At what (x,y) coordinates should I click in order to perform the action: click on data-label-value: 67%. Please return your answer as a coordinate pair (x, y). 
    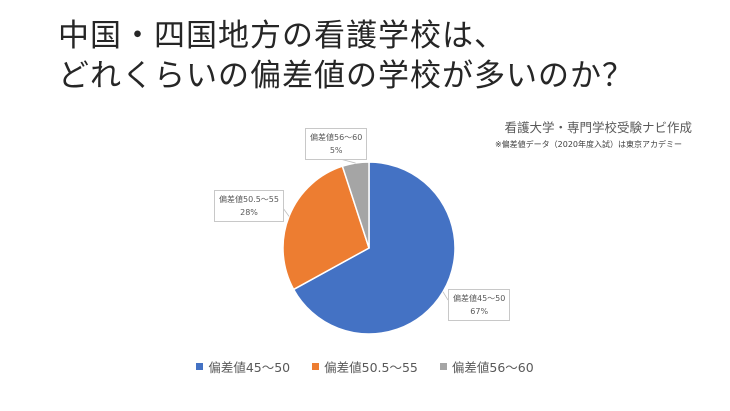
    Looking at the image, I should click on (479, 311).